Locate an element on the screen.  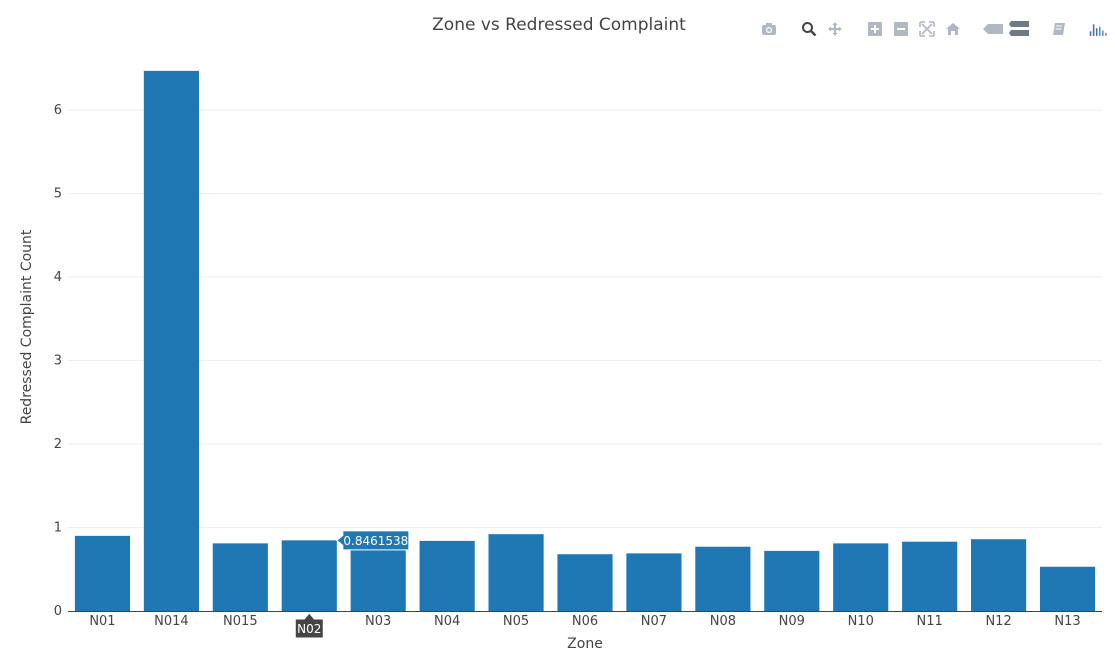
bar-n06 is located at coordinates (585, 582).